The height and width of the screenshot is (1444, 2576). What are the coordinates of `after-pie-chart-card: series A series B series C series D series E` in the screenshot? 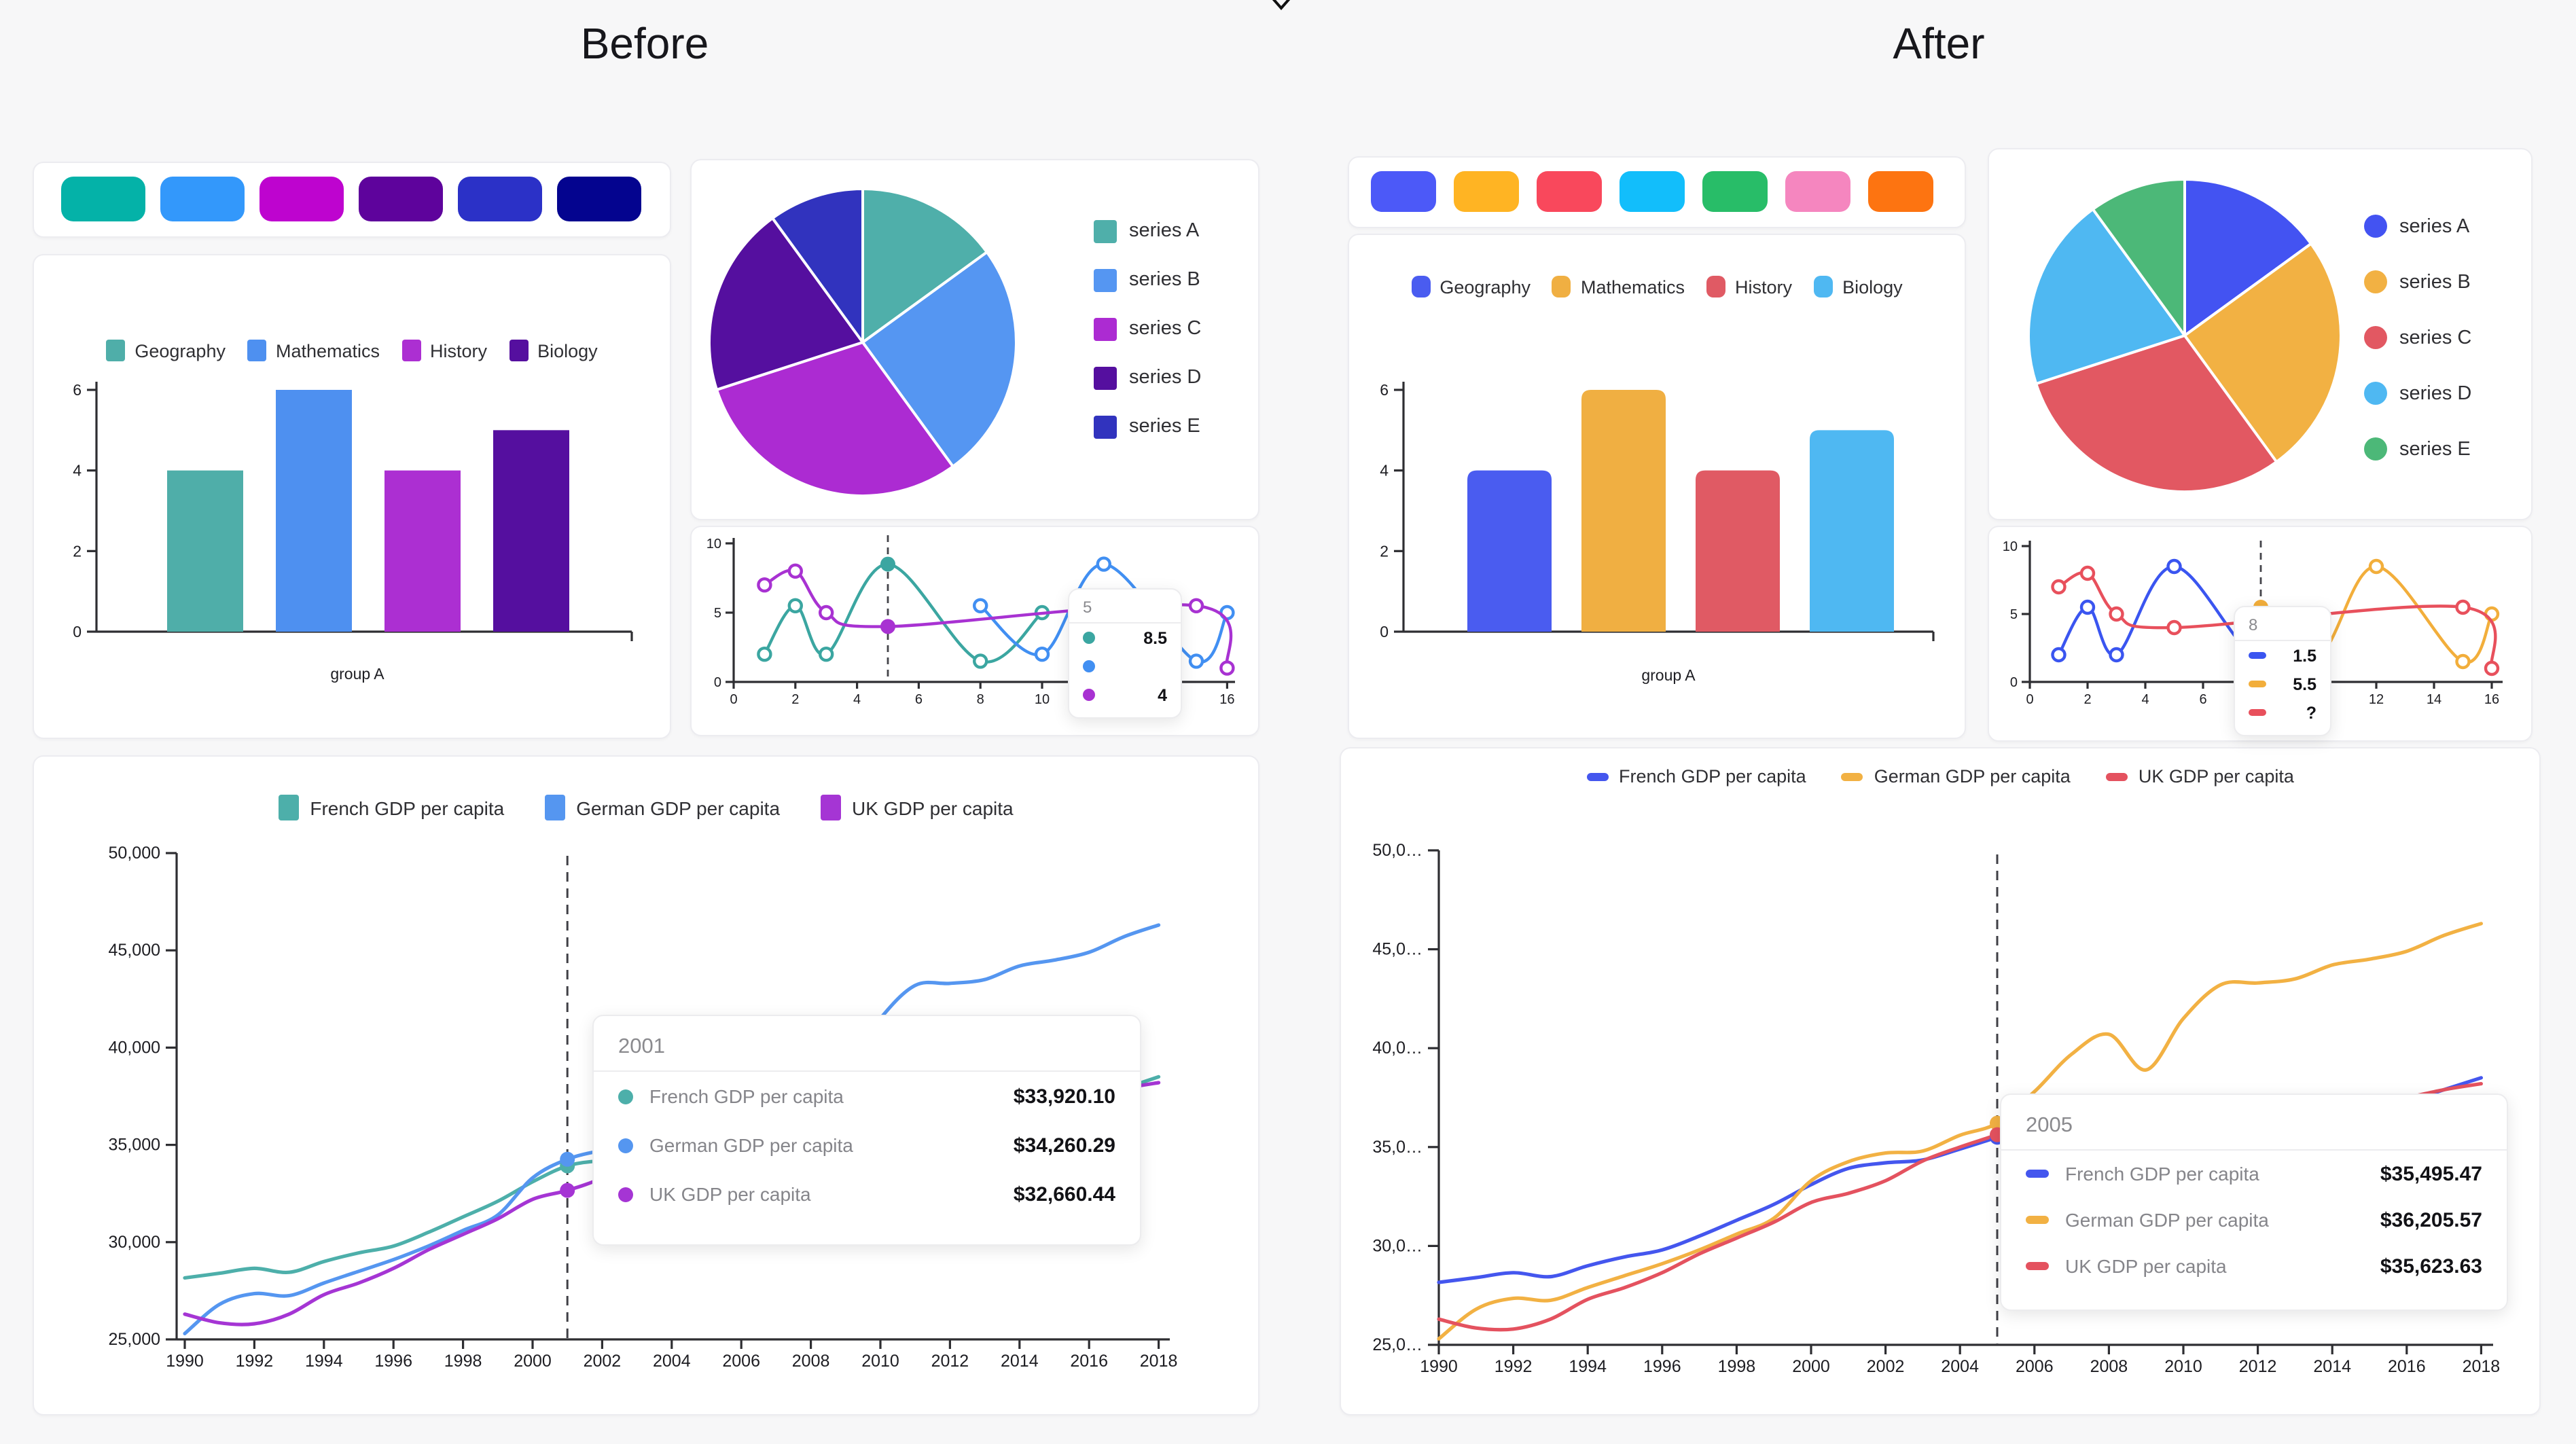 It's located at (2261, 334).